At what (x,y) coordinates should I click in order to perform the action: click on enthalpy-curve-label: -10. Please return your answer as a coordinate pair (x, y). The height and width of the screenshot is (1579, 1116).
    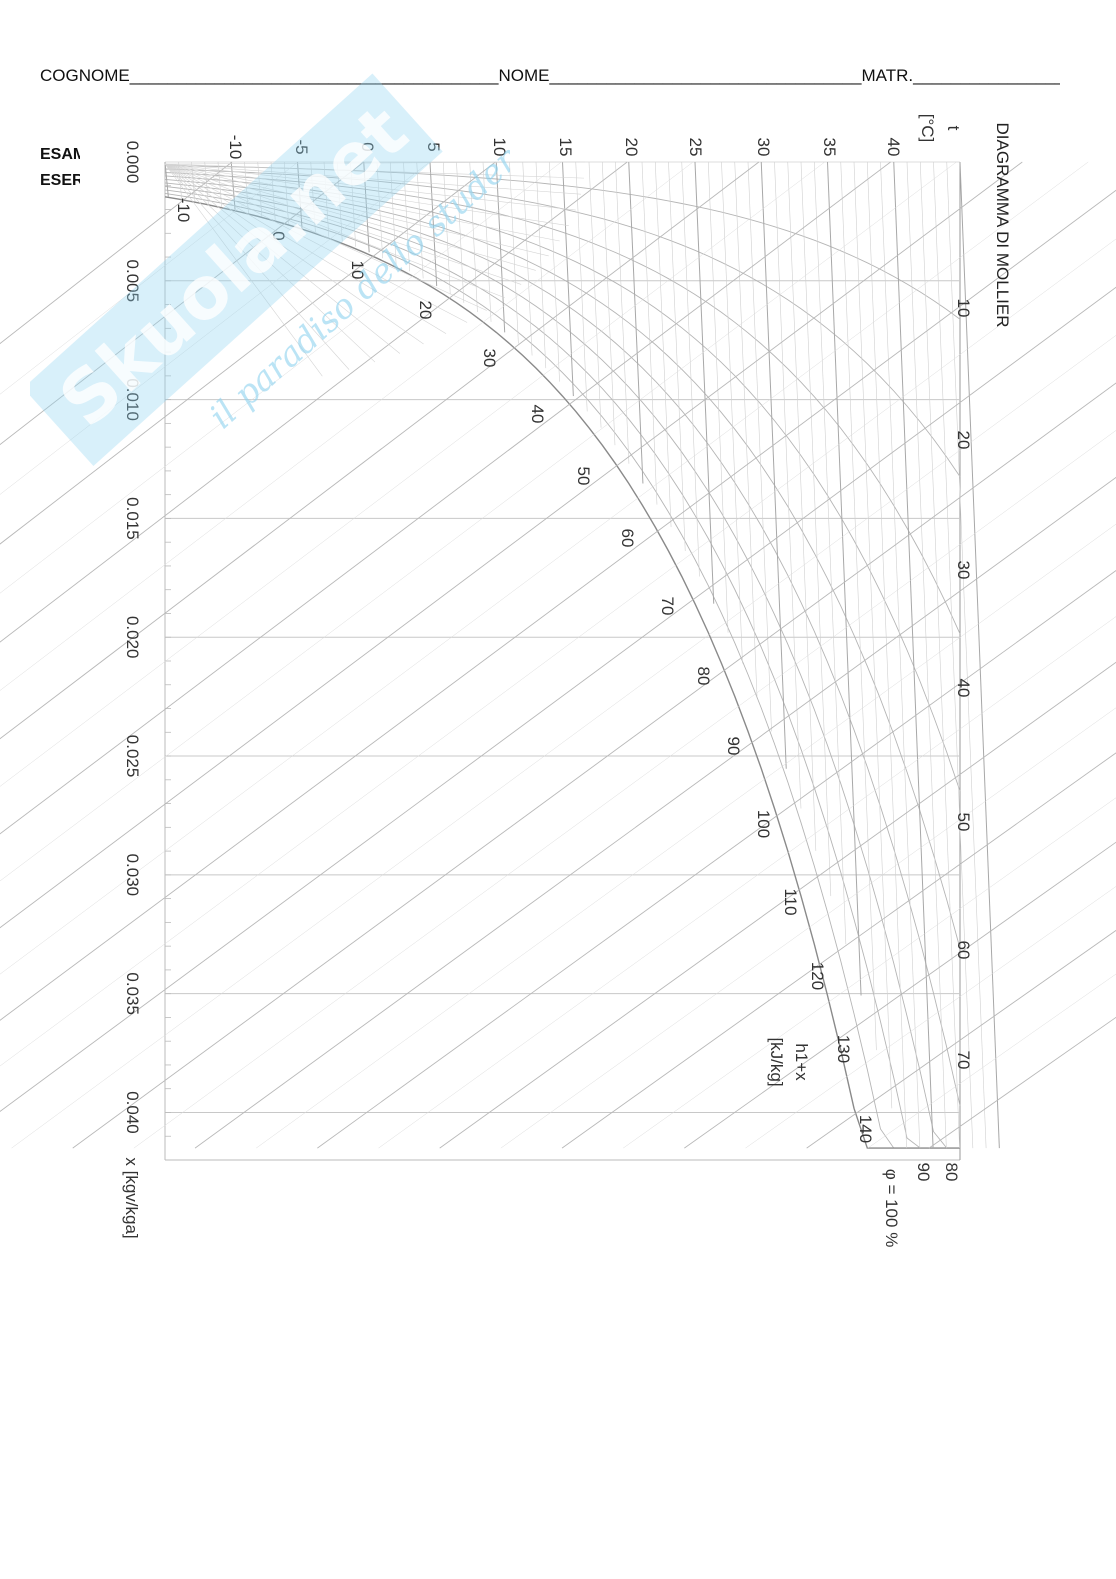
    Looking at the image, I should click on (183, 210).